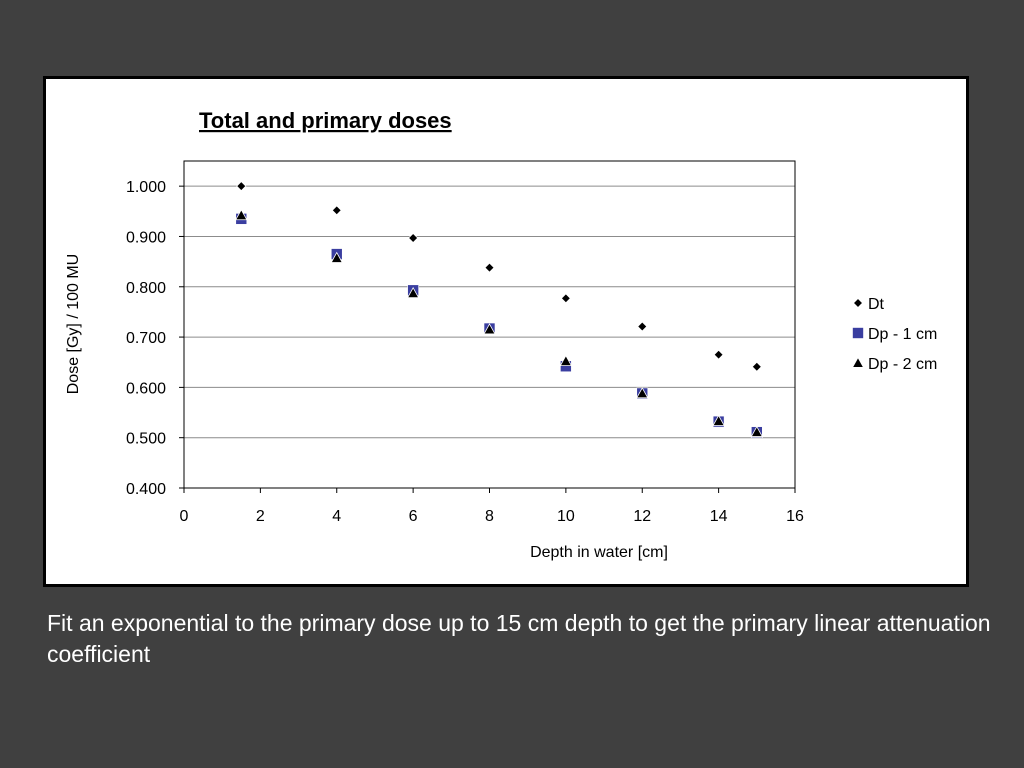 Image resolution: width=1024 pixels, height=768 pixels. I want to click on x-tick-label: 14, so click(719, 516).